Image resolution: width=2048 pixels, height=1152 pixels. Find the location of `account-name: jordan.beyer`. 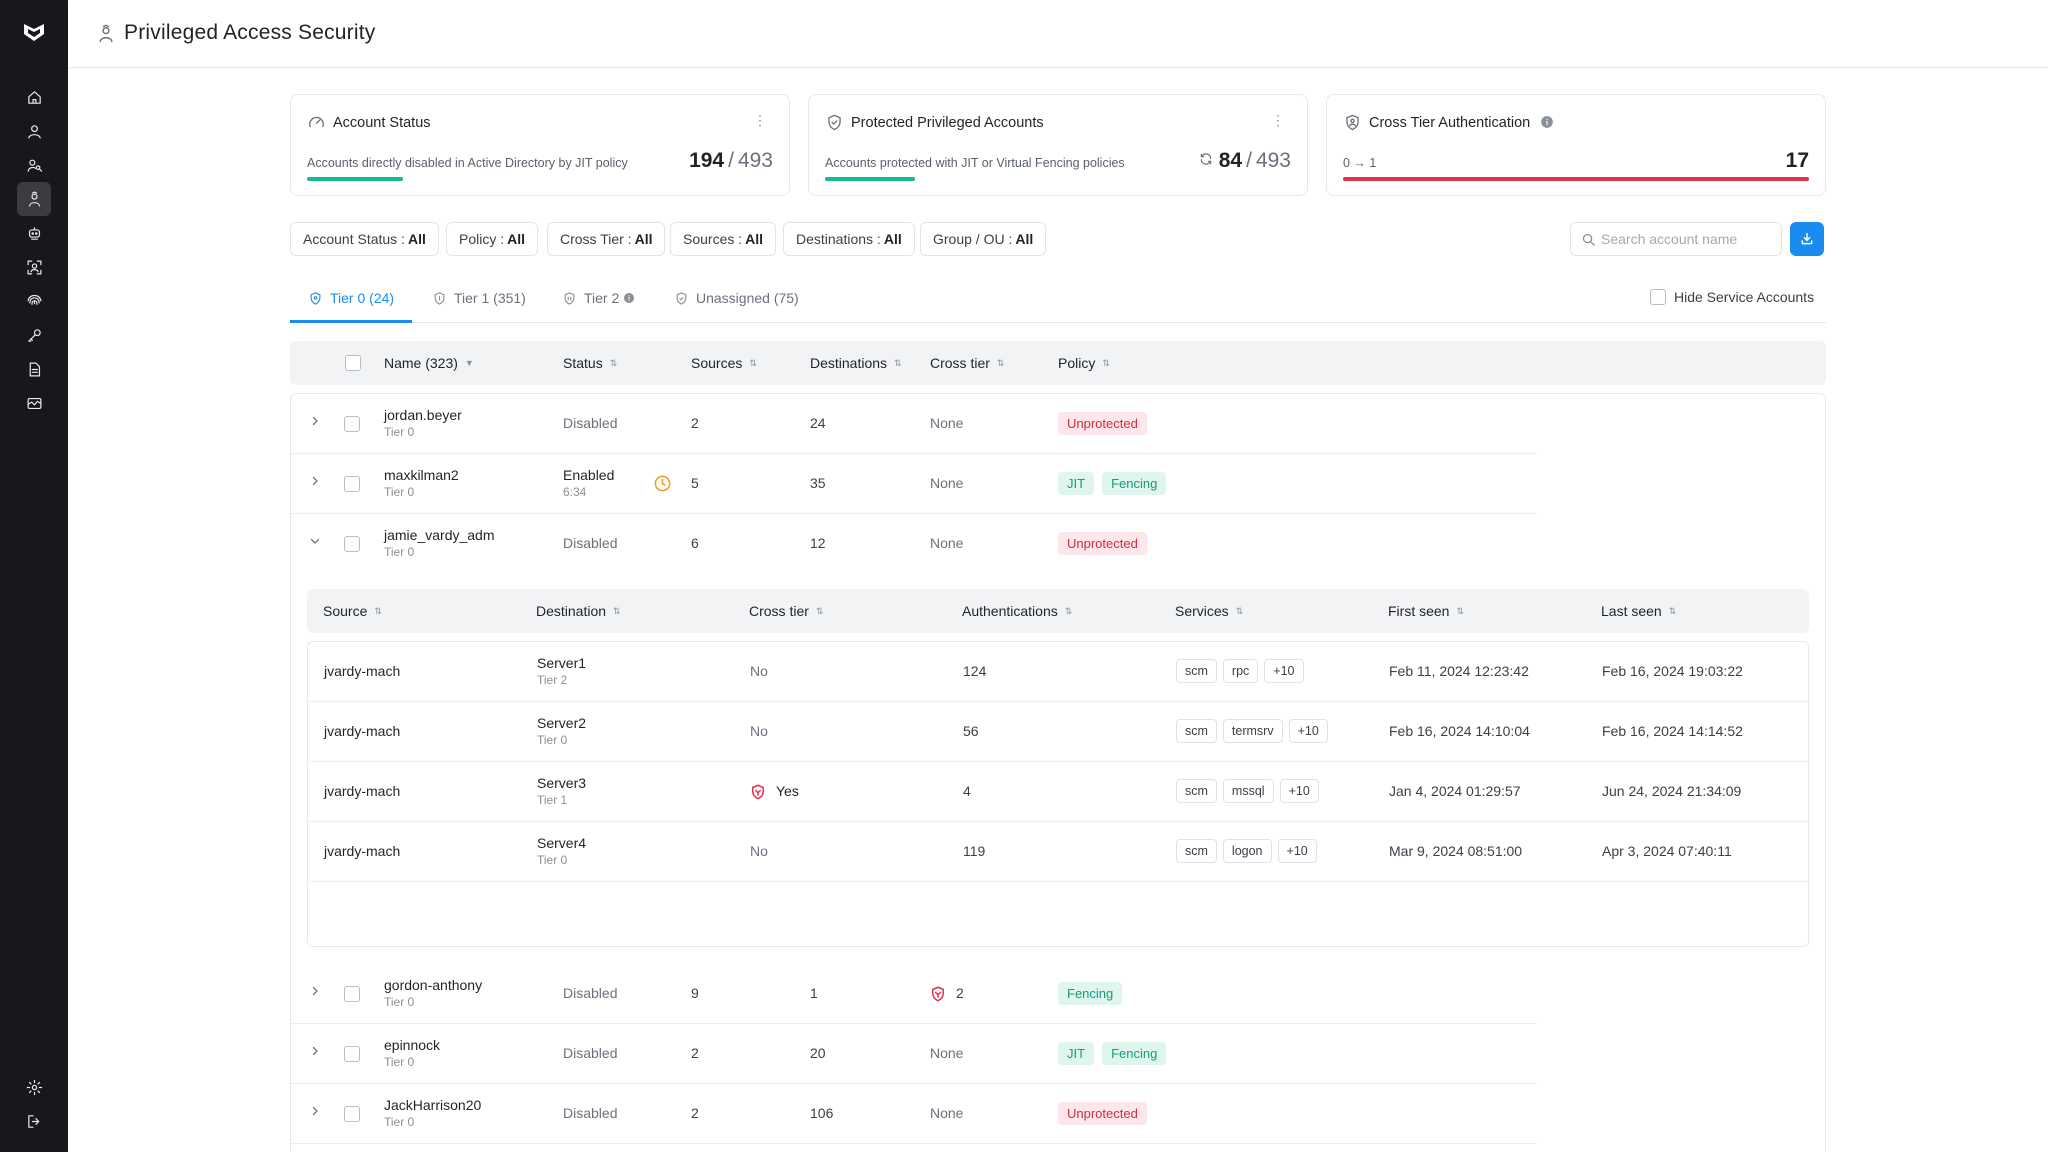

account-name: jordan.beyer is located at coordinates (423, 415).